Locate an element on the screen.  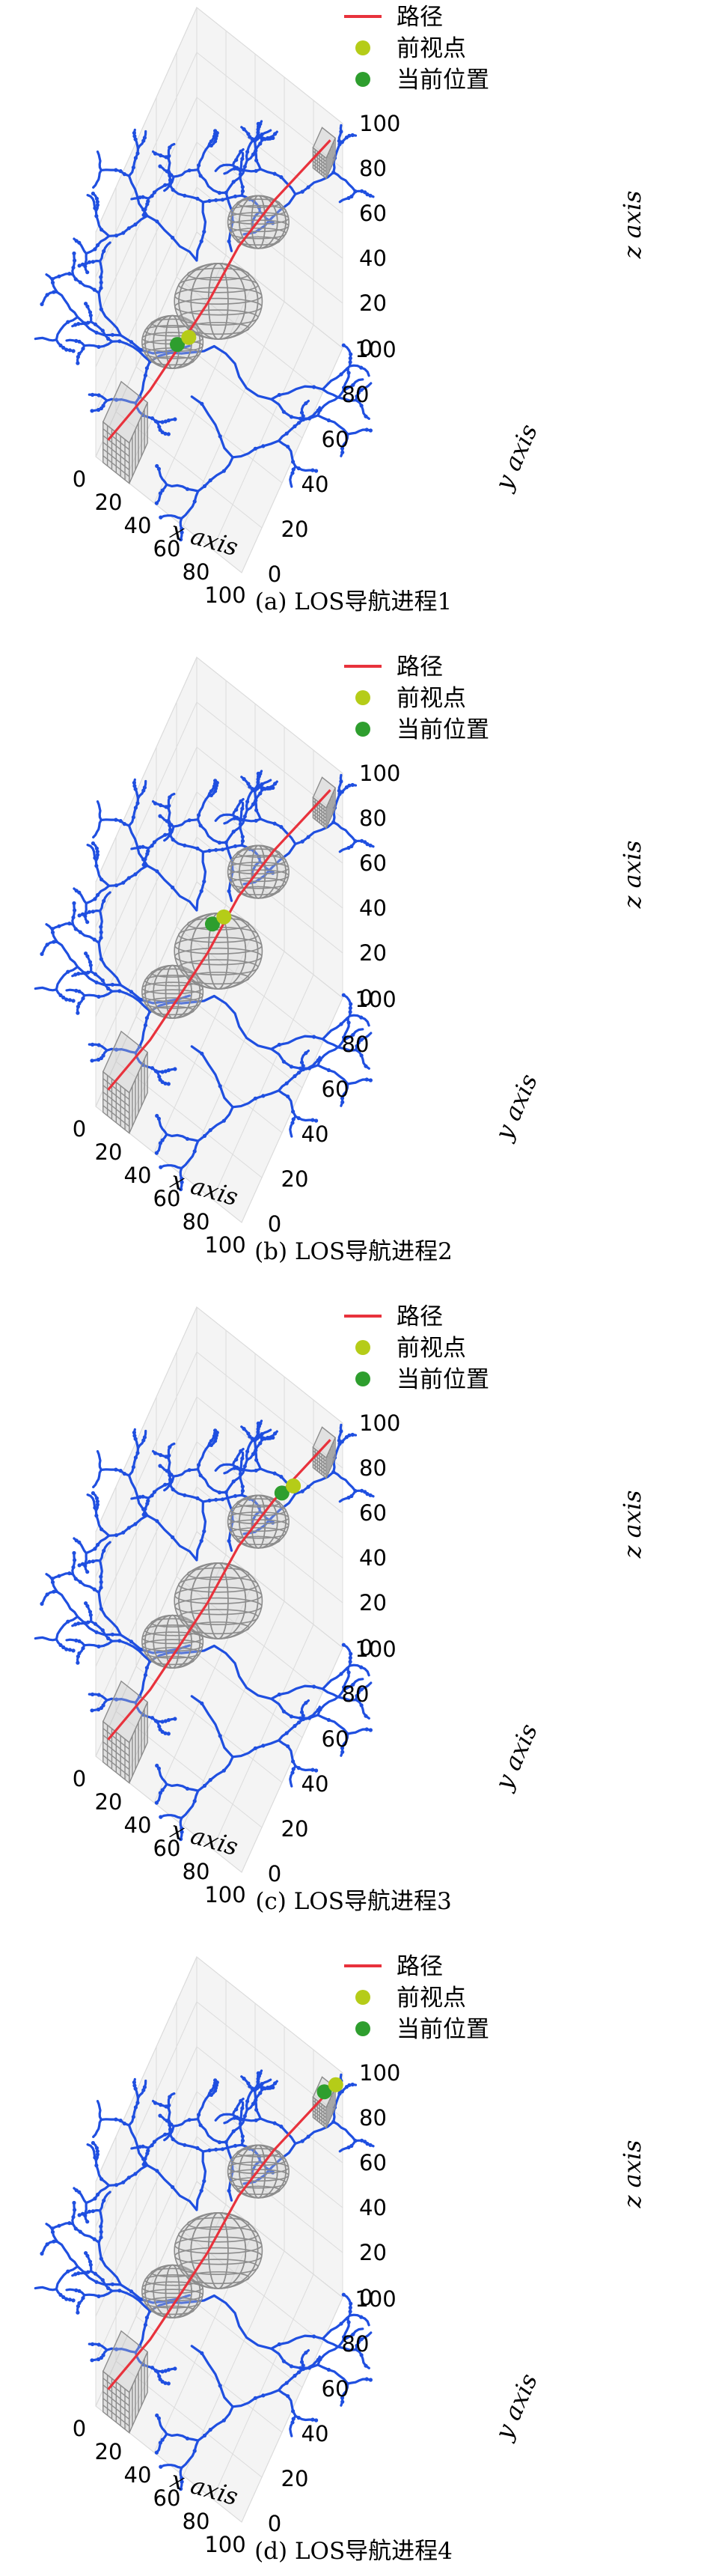
figure-caption: (c) LOS导航进程3 is located at coordinates (353, 1901).